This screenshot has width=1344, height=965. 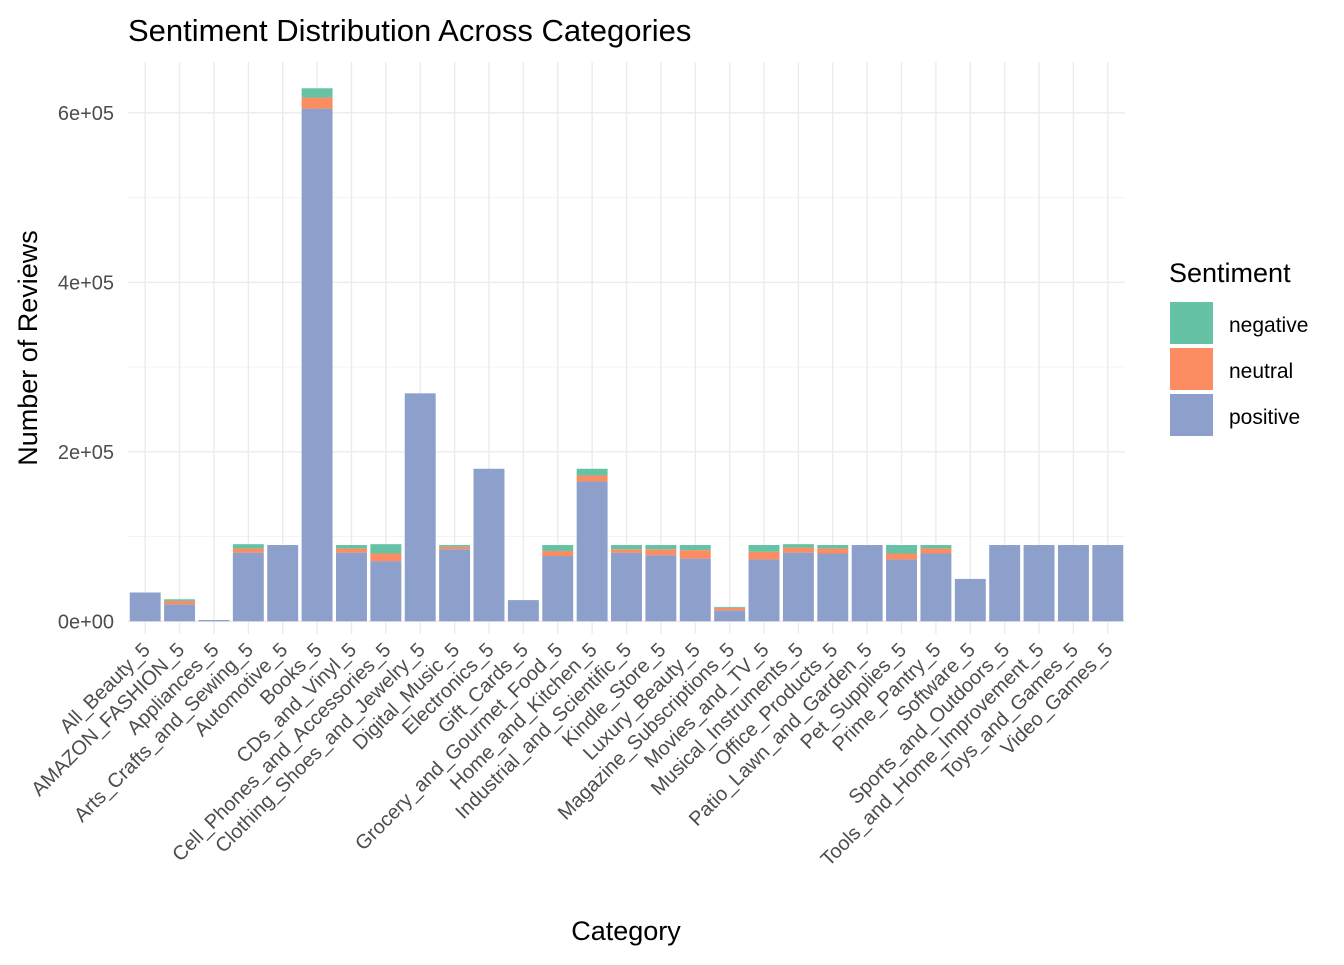 I want to click on legend-swatch-neutral, so click(x=1191, y=369).